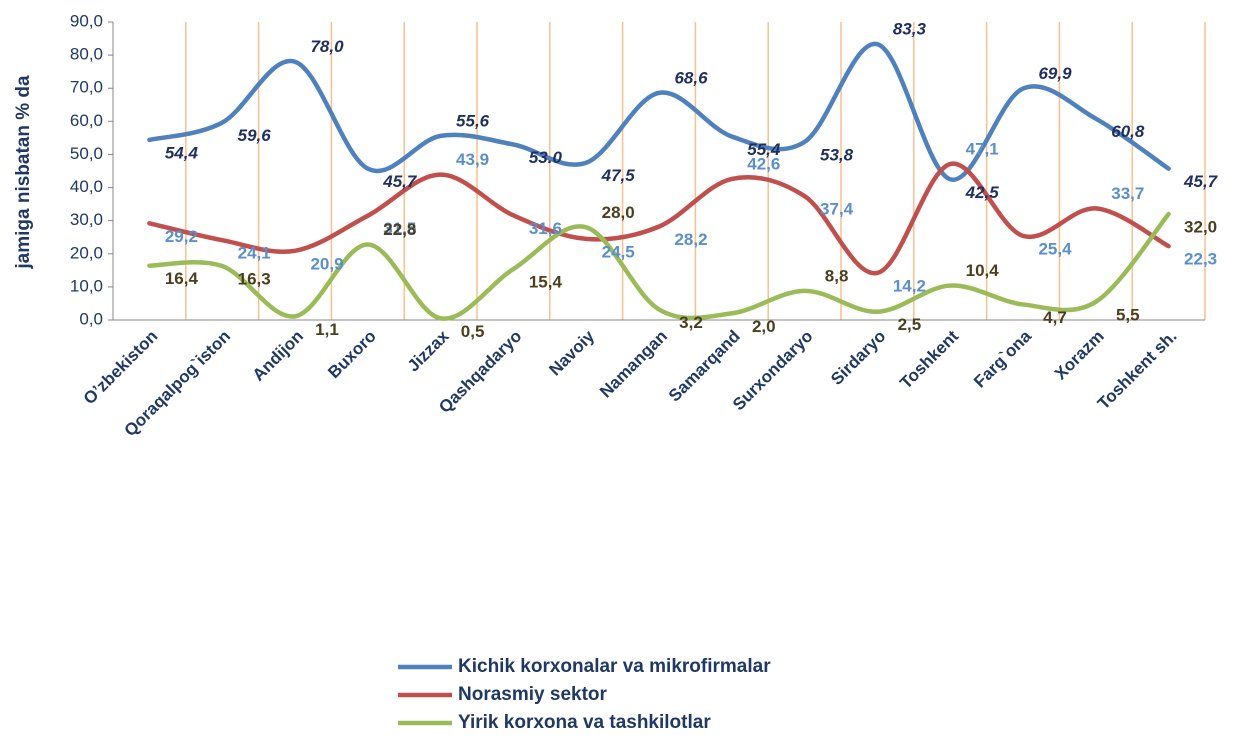 This screenshot has height=742, width=1240. I want to click on legend-label: Yirik korxona va tashkilotlar, so click(584, 722).